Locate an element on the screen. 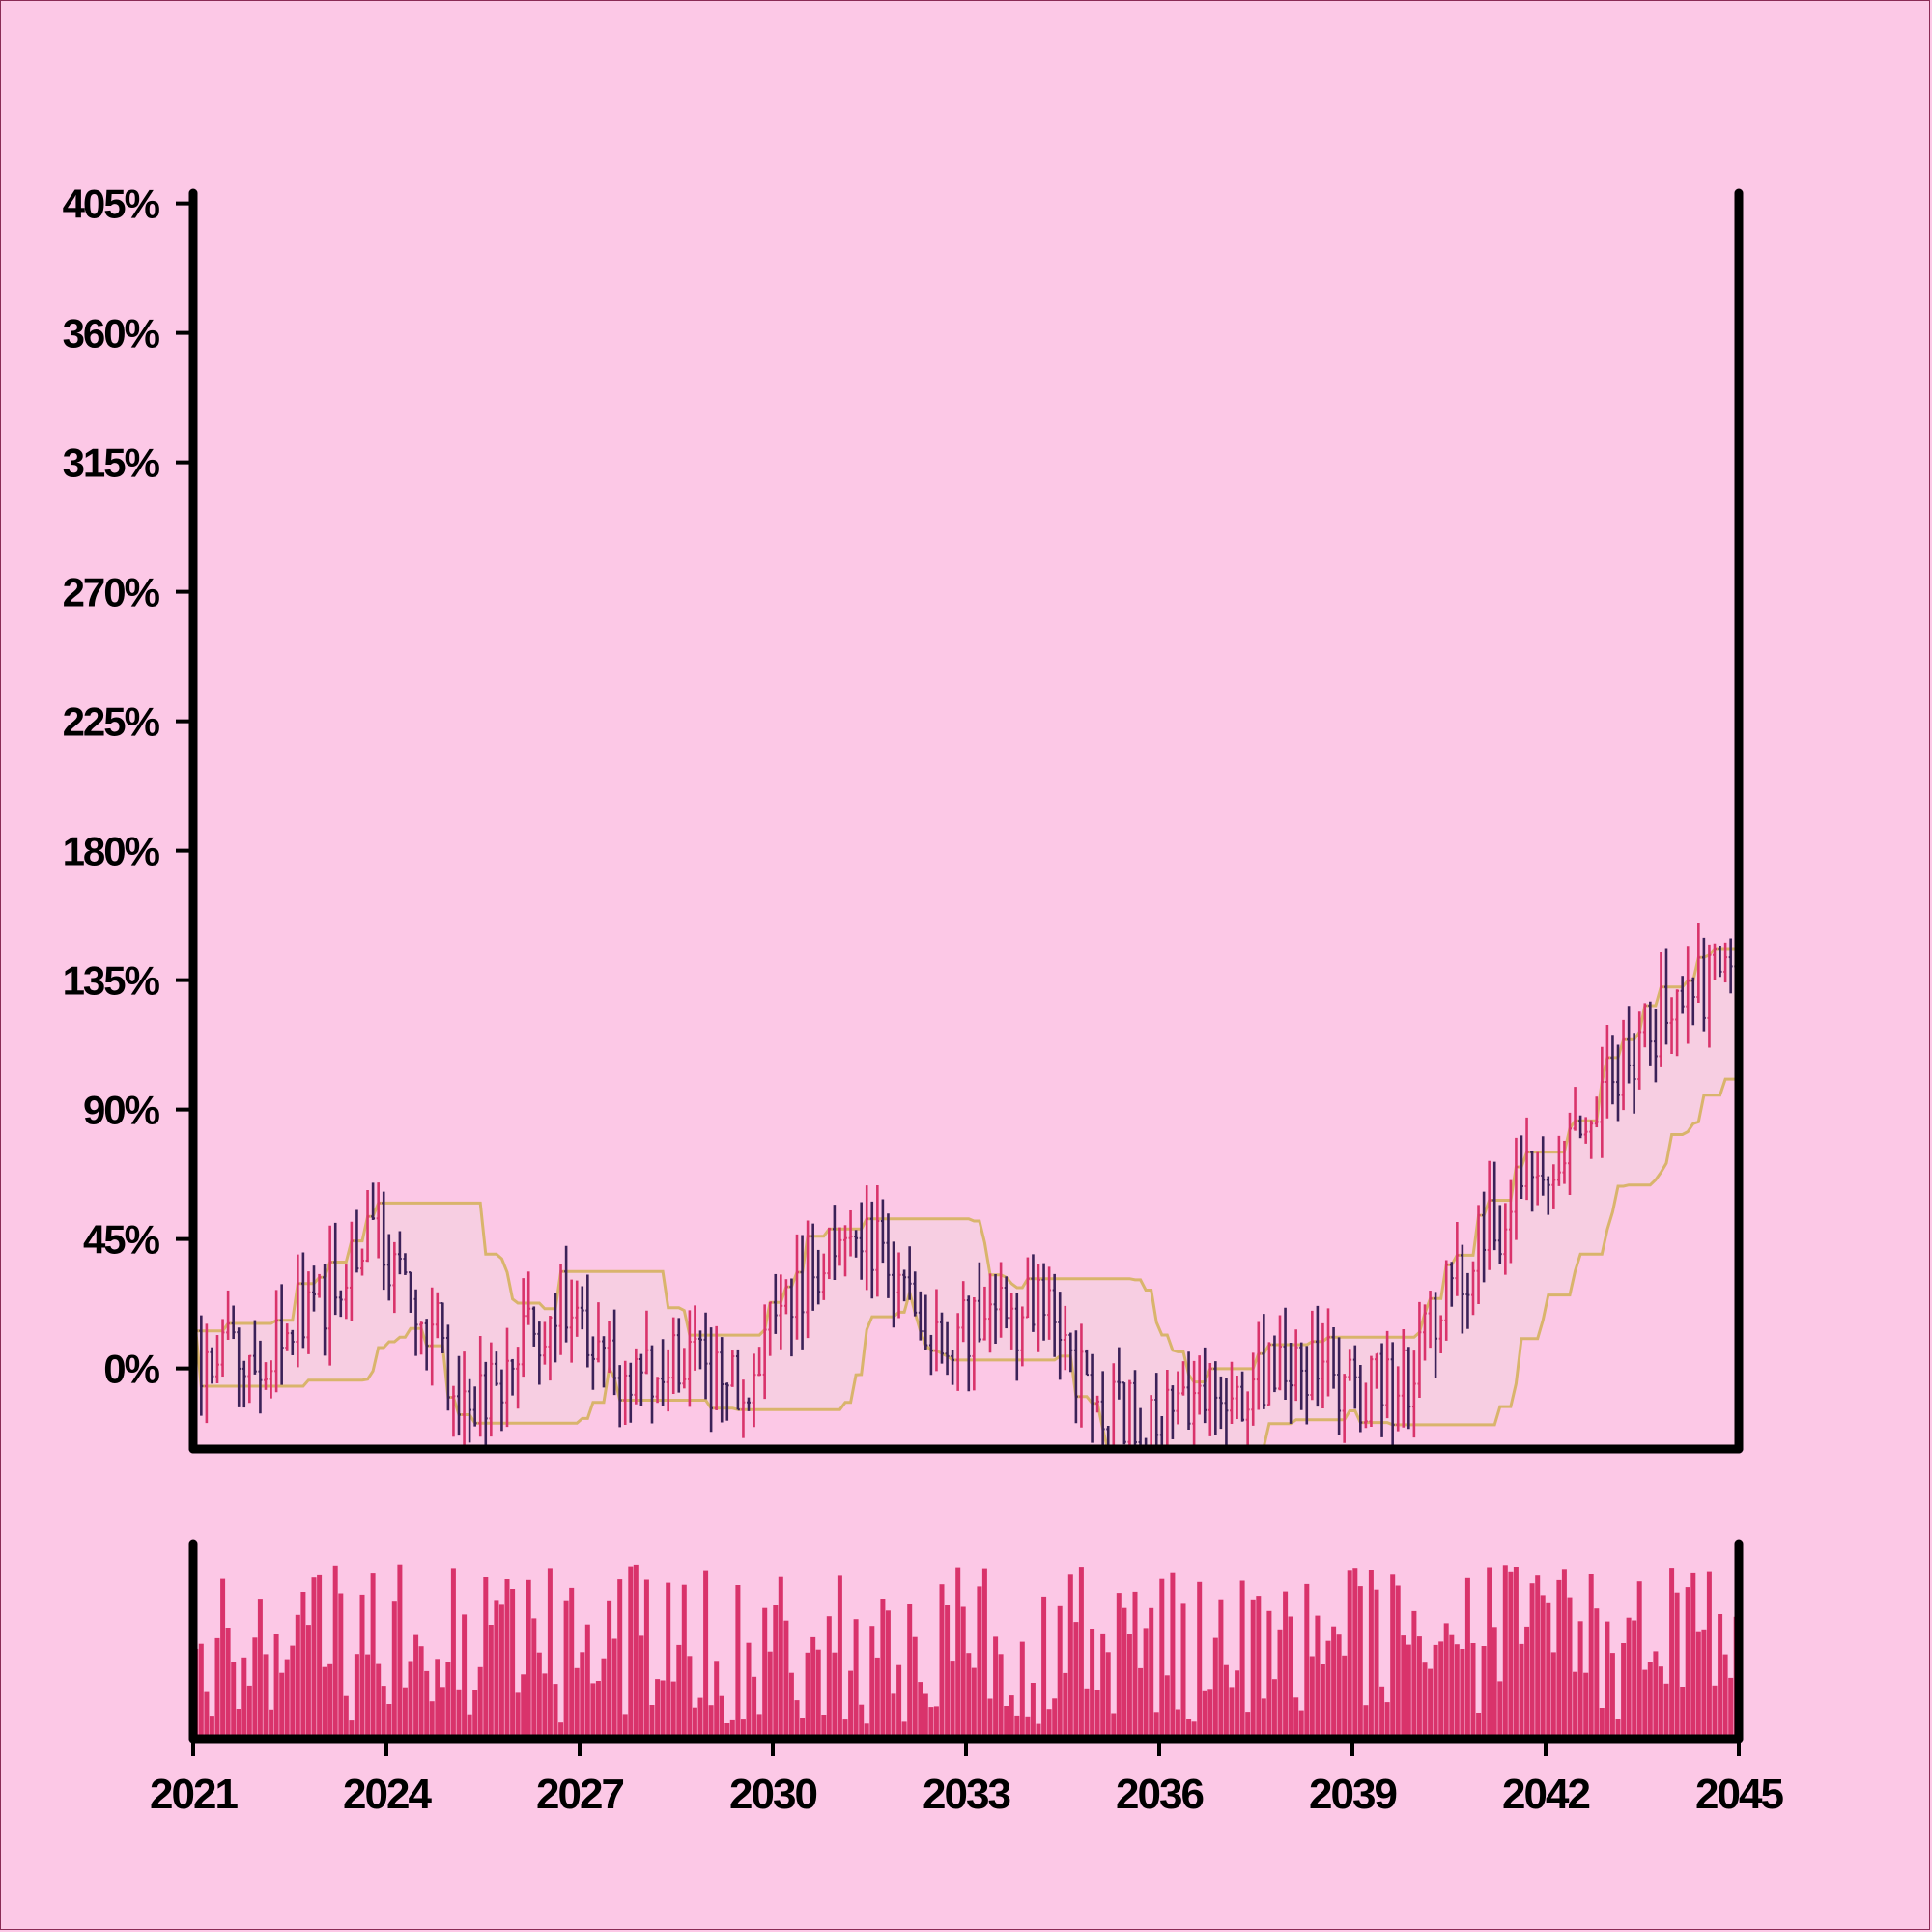 The image size is (1932, 1932). y-tick-label: 180% is located at coordinates (111, 851).